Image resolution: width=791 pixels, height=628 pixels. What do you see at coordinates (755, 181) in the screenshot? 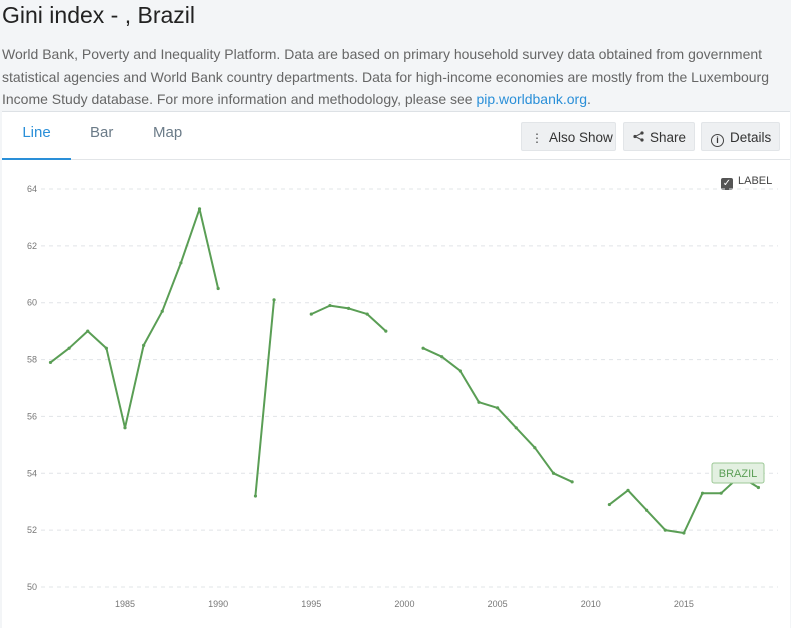
I see `label-toggle-text: LABEL` at bounding box center [755, 181].